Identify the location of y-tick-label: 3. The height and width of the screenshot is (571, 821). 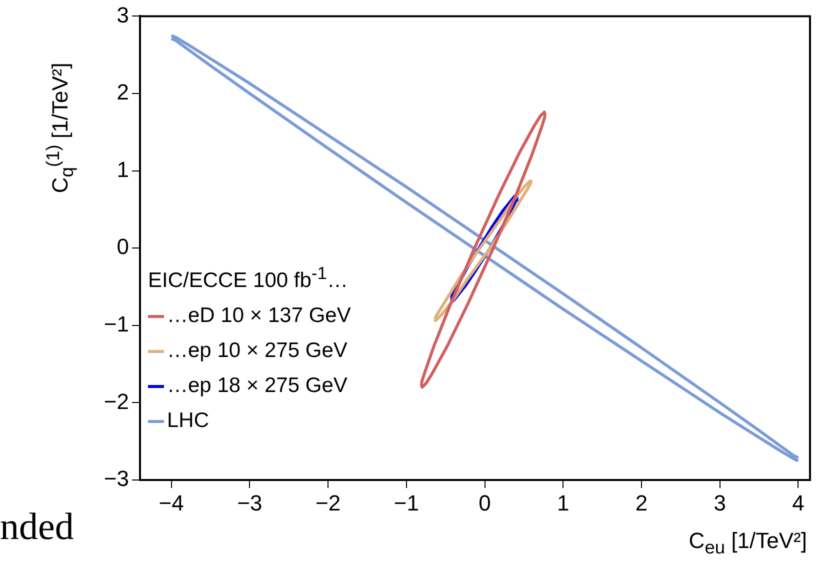
(122, 15).